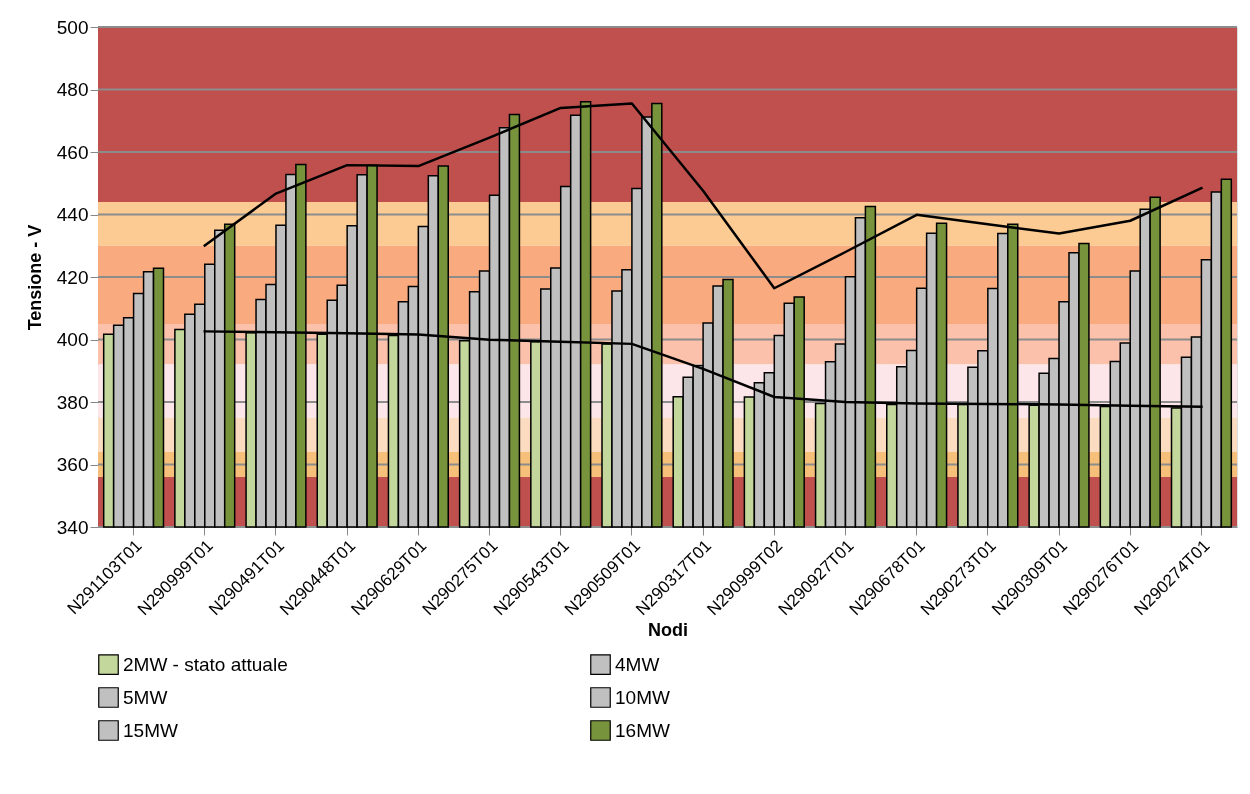 The height and width of the screenshot is (794, 1250). Describe the element at coordinates (72, 527) in the screenshot. I see `y-tick-label: 340` at that location.